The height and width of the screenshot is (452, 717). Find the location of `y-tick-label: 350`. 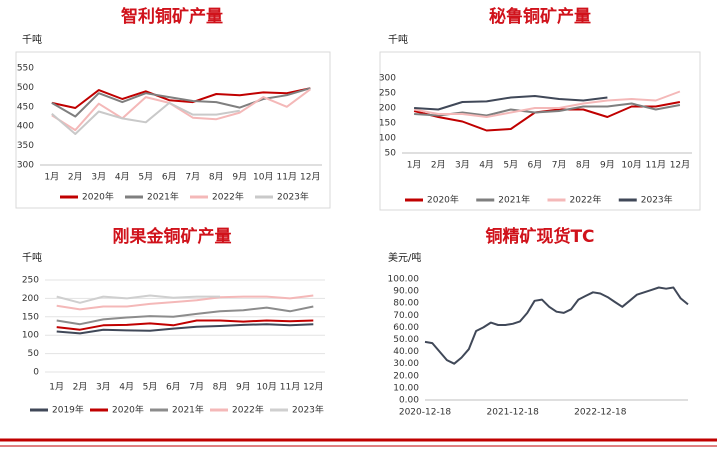

y-tick-label: 350 is located at coordinates (25, 146).